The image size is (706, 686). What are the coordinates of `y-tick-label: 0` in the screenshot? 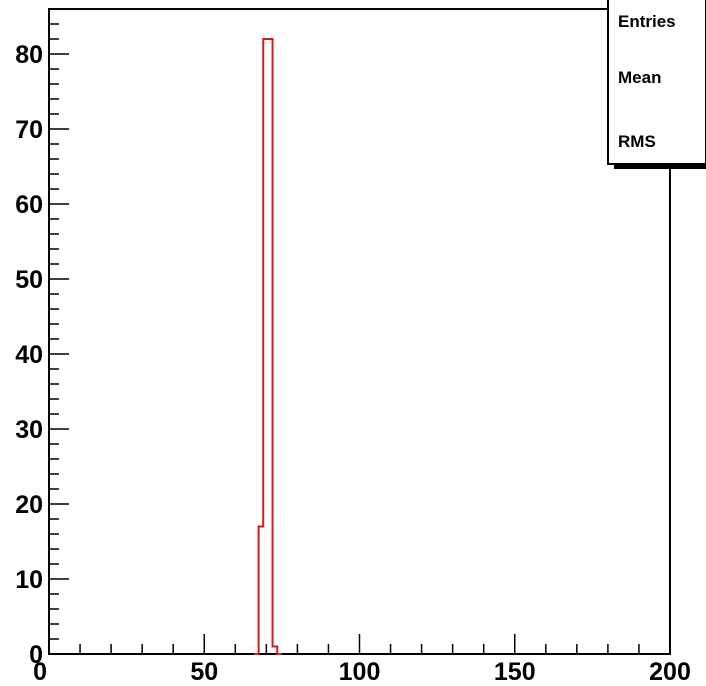 It's located at (36, 655).